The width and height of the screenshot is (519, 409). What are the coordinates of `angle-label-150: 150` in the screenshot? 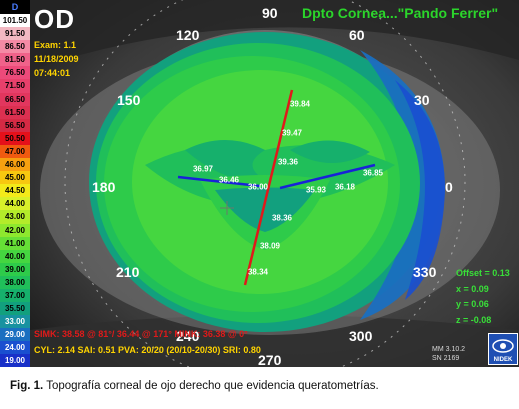 It's located at (129, 100).